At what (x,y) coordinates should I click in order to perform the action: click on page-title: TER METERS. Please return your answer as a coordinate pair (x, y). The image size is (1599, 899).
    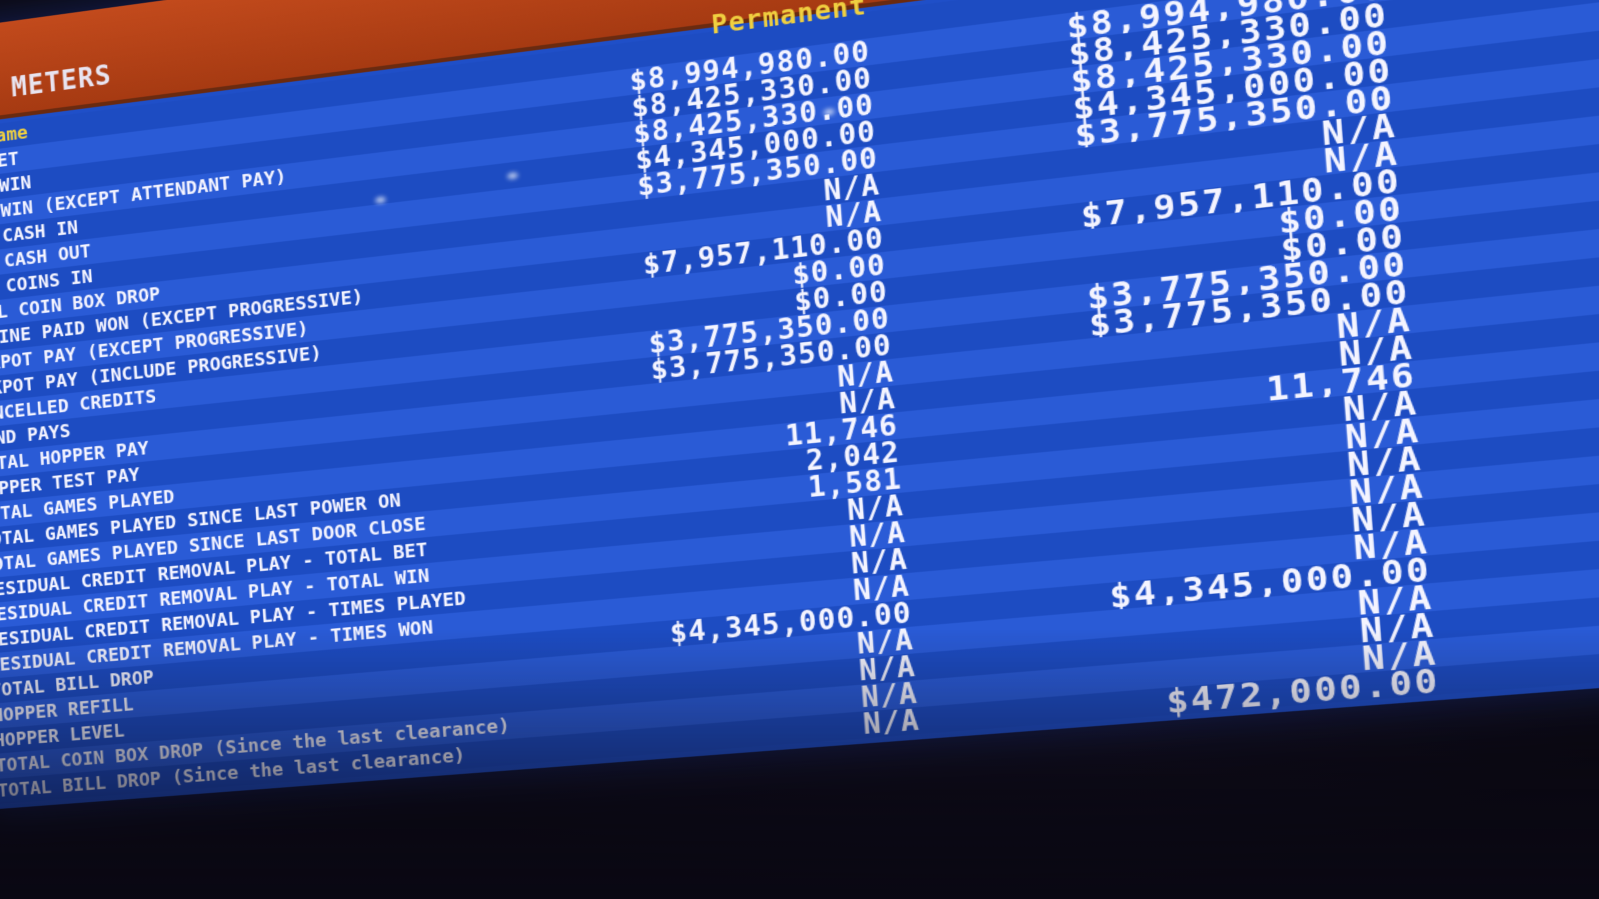
    Looking at the image, I should click on (56, 86).